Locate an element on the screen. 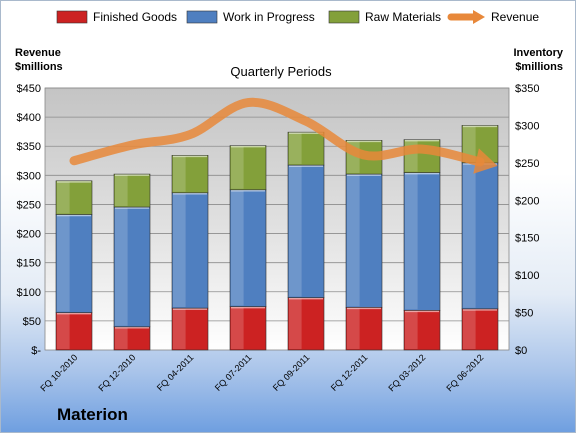 This screenshot has width=576, height=433. right-axis-ticks: $0 $50 $100 $150 $200 $250 $300 $350 is located at coordinates (527, 220).